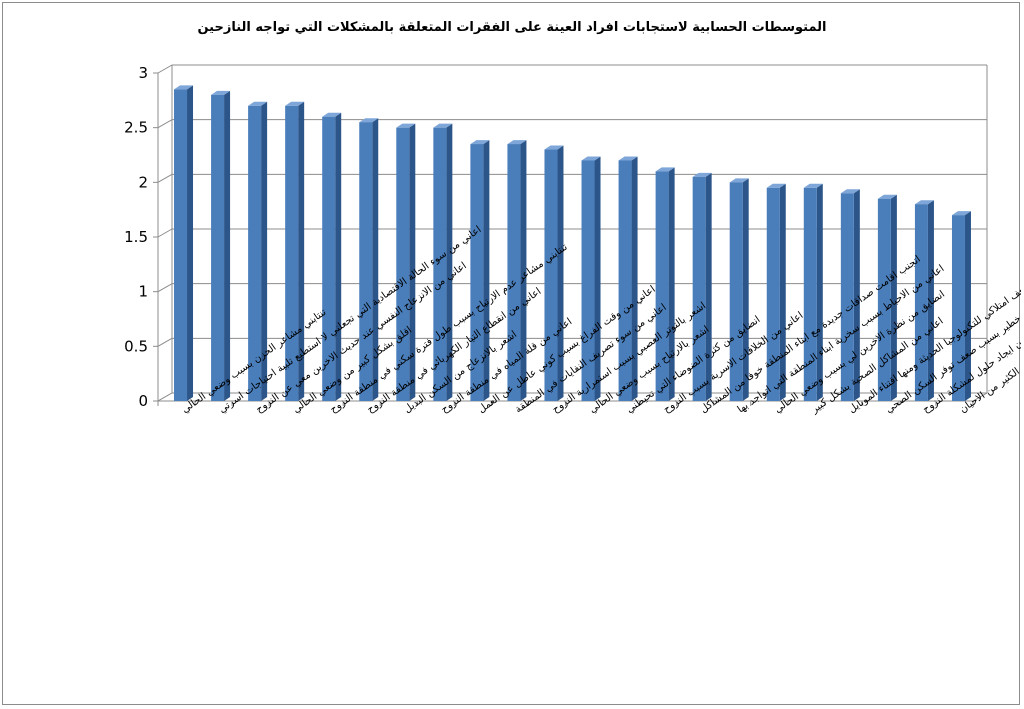 This screenshot has width=1024, height=709. What do you see at coordinates (143, 182) in the screenshot?
I see `y-tick-label: 2` at bounding box center [143, 182].